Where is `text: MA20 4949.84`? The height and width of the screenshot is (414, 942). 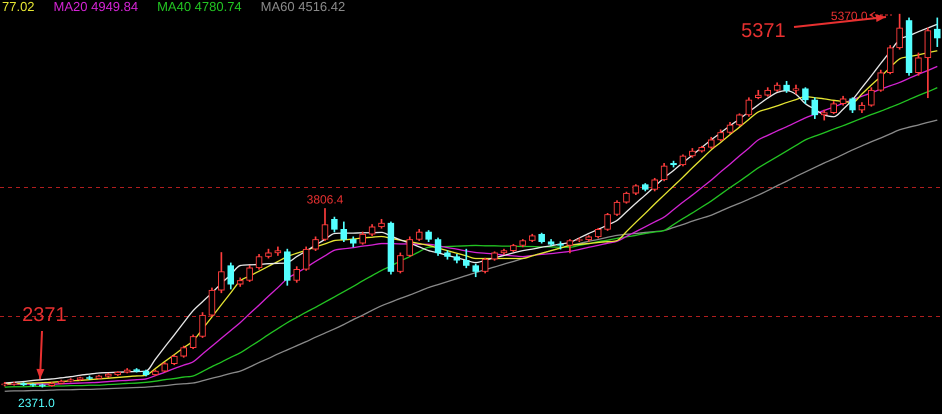
text: MA20 4949.84 is located at coordinates (96, 7).